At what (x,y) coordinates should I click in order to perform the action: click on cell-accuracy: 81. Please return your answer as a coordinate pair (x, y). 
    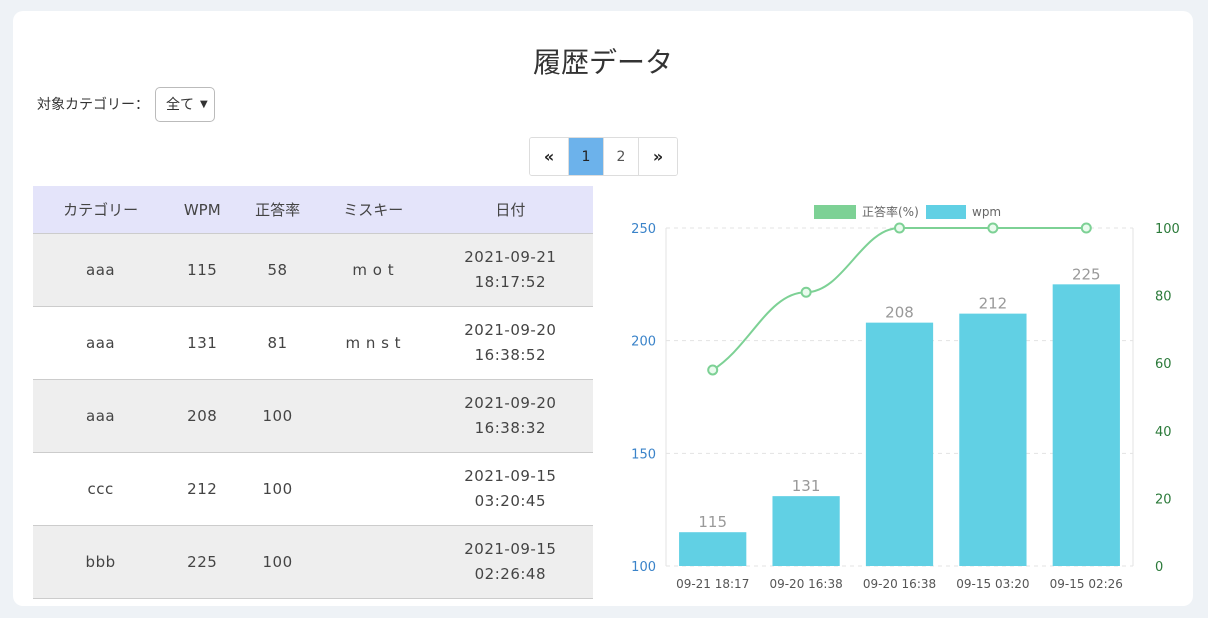
    Looking at the image, I should click on (277, 343).